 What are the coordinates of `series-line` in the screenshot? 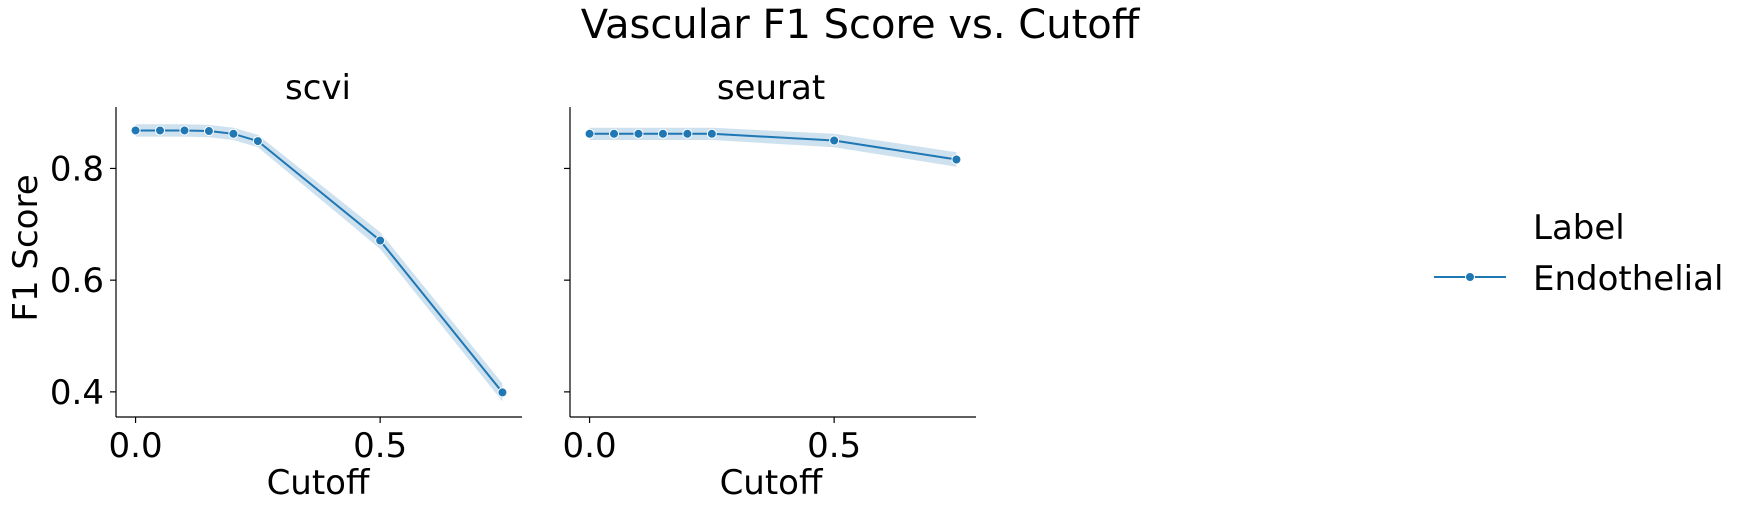 It's located at (319, 261).